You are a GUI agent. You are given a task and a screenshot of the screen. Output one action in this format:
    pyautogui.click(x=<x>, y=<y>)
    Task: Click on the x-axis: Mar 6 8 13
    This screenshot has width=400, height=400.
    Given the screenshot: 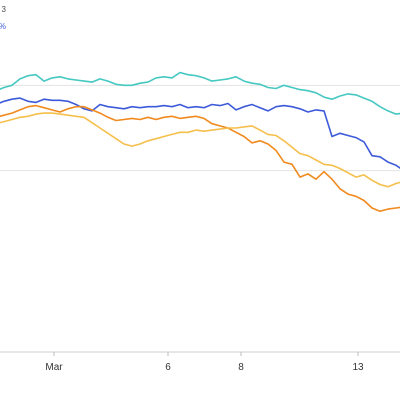 What is the action you would take?
    pyautogui.click(x=204, y=362)
    